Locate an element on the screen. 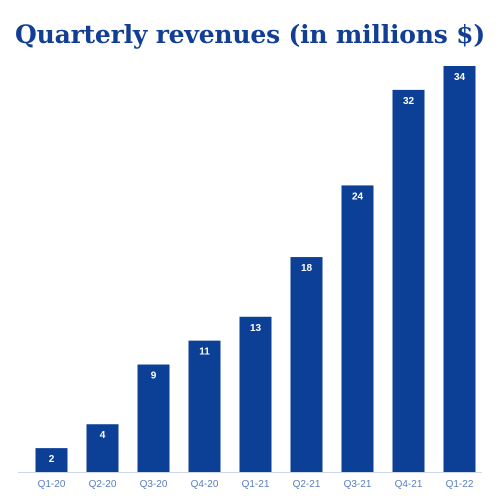 The image size is (500, 500). x-tick-label: Q1-20 is located at coordinates (52, 484).